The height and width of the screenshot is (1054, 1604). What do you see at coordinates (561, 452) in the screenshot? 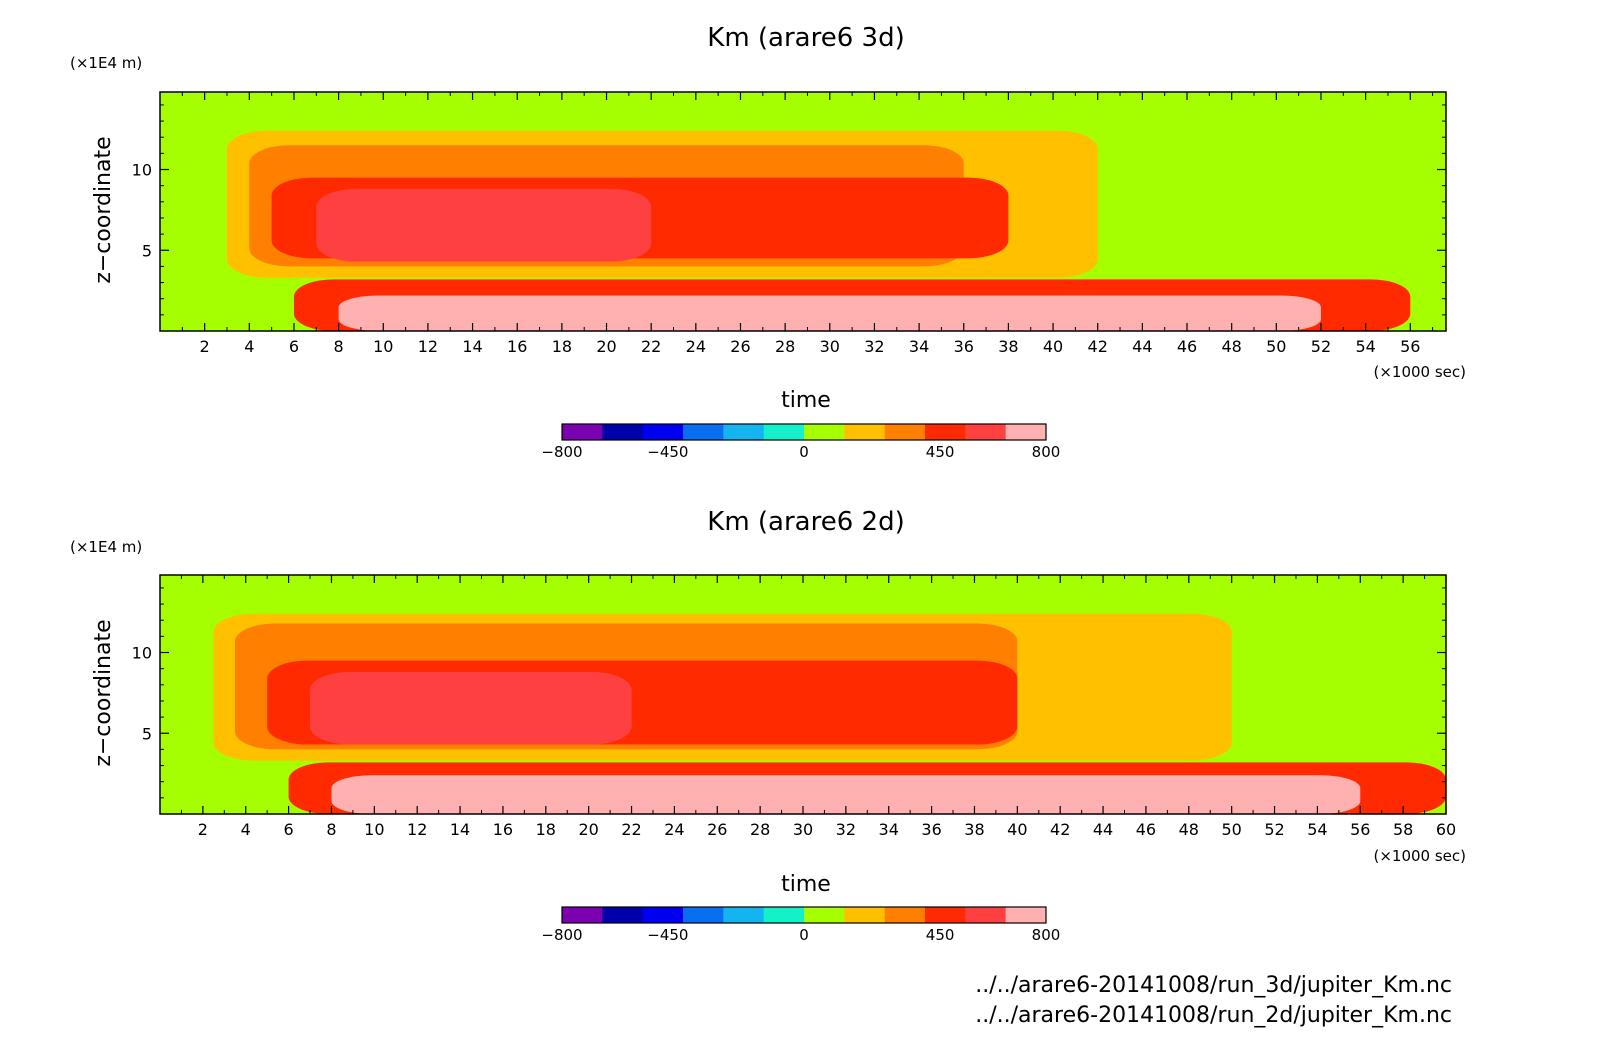
I see `colorbar-label: −800` at bounding box center [561, 452].